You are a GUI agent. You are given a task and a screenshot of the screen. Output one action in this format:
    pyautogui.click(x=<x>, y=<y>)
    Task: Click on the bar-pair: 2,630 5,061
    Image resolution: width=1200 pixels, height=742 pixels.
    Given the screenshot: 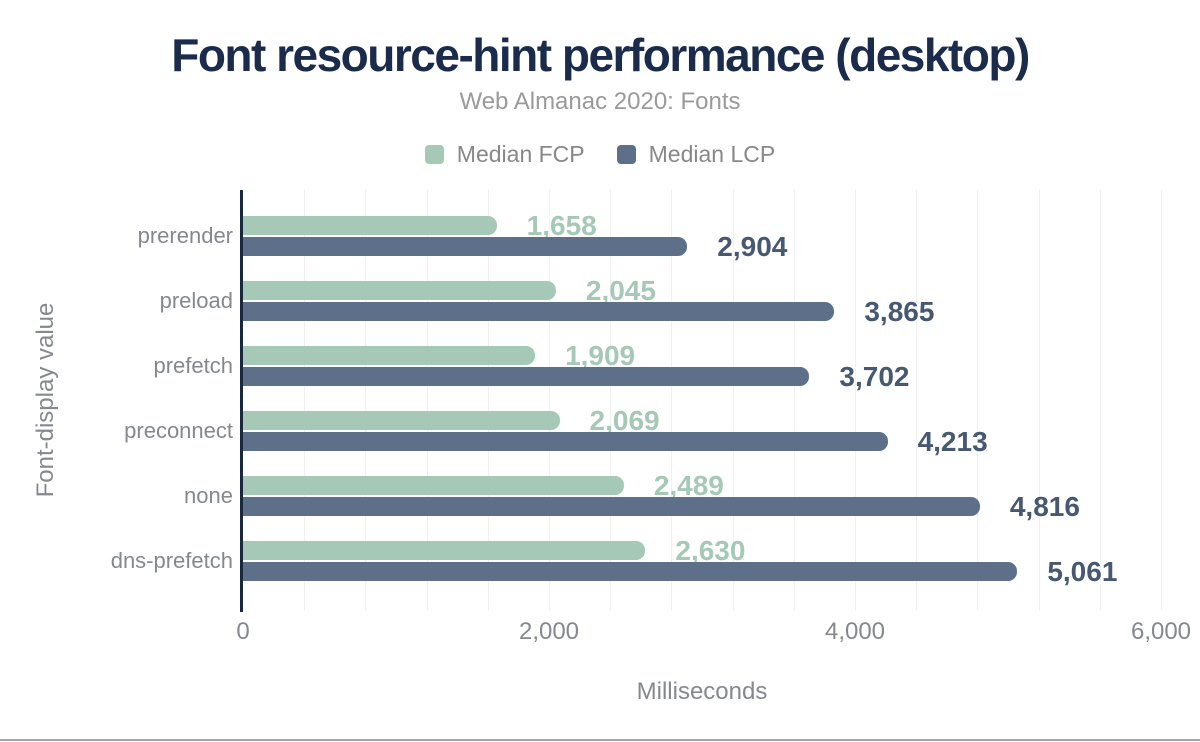 What is the action you would take?
    pyautogui.click(x=702, y=570)
    